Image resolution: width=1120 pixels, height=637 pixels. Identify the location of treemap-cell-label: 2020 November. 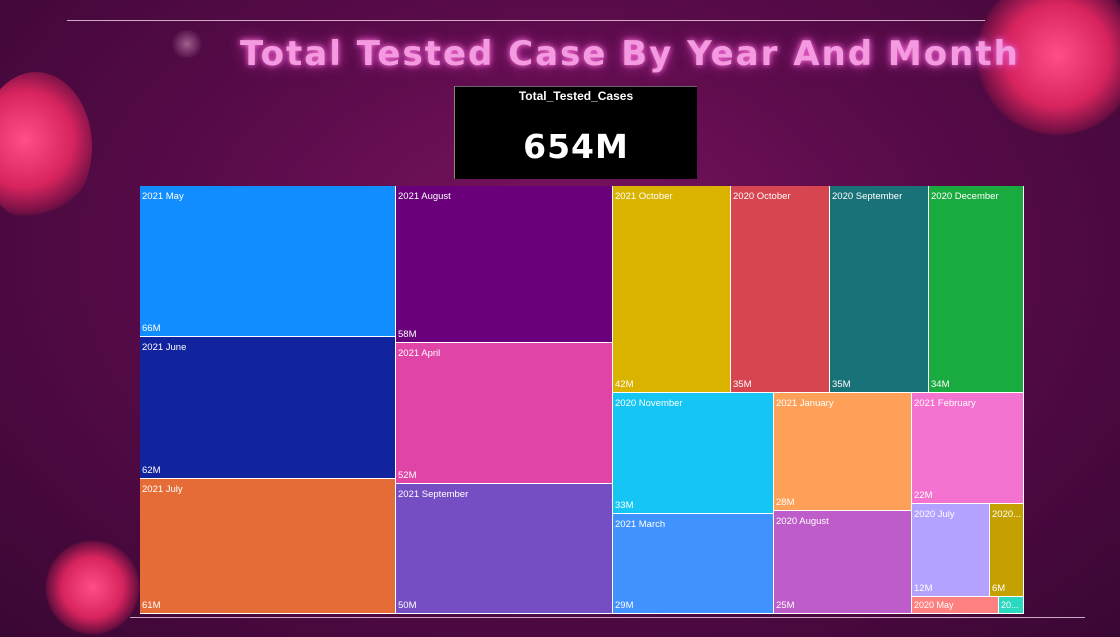
(649, 403).